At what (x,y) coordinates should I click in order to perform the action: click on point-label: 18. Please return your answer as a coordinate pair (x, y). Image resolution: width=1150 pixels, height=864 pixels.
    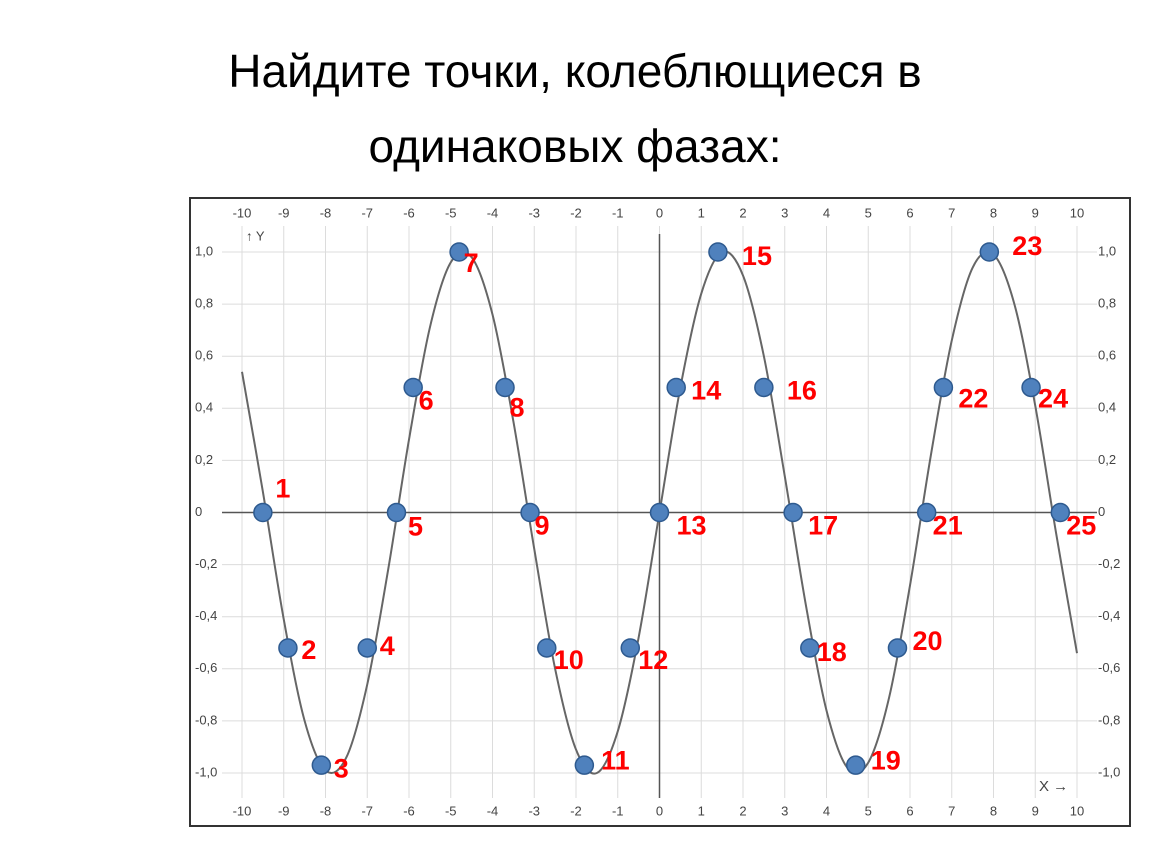
    Looking at the image, I should click on (832, 652).